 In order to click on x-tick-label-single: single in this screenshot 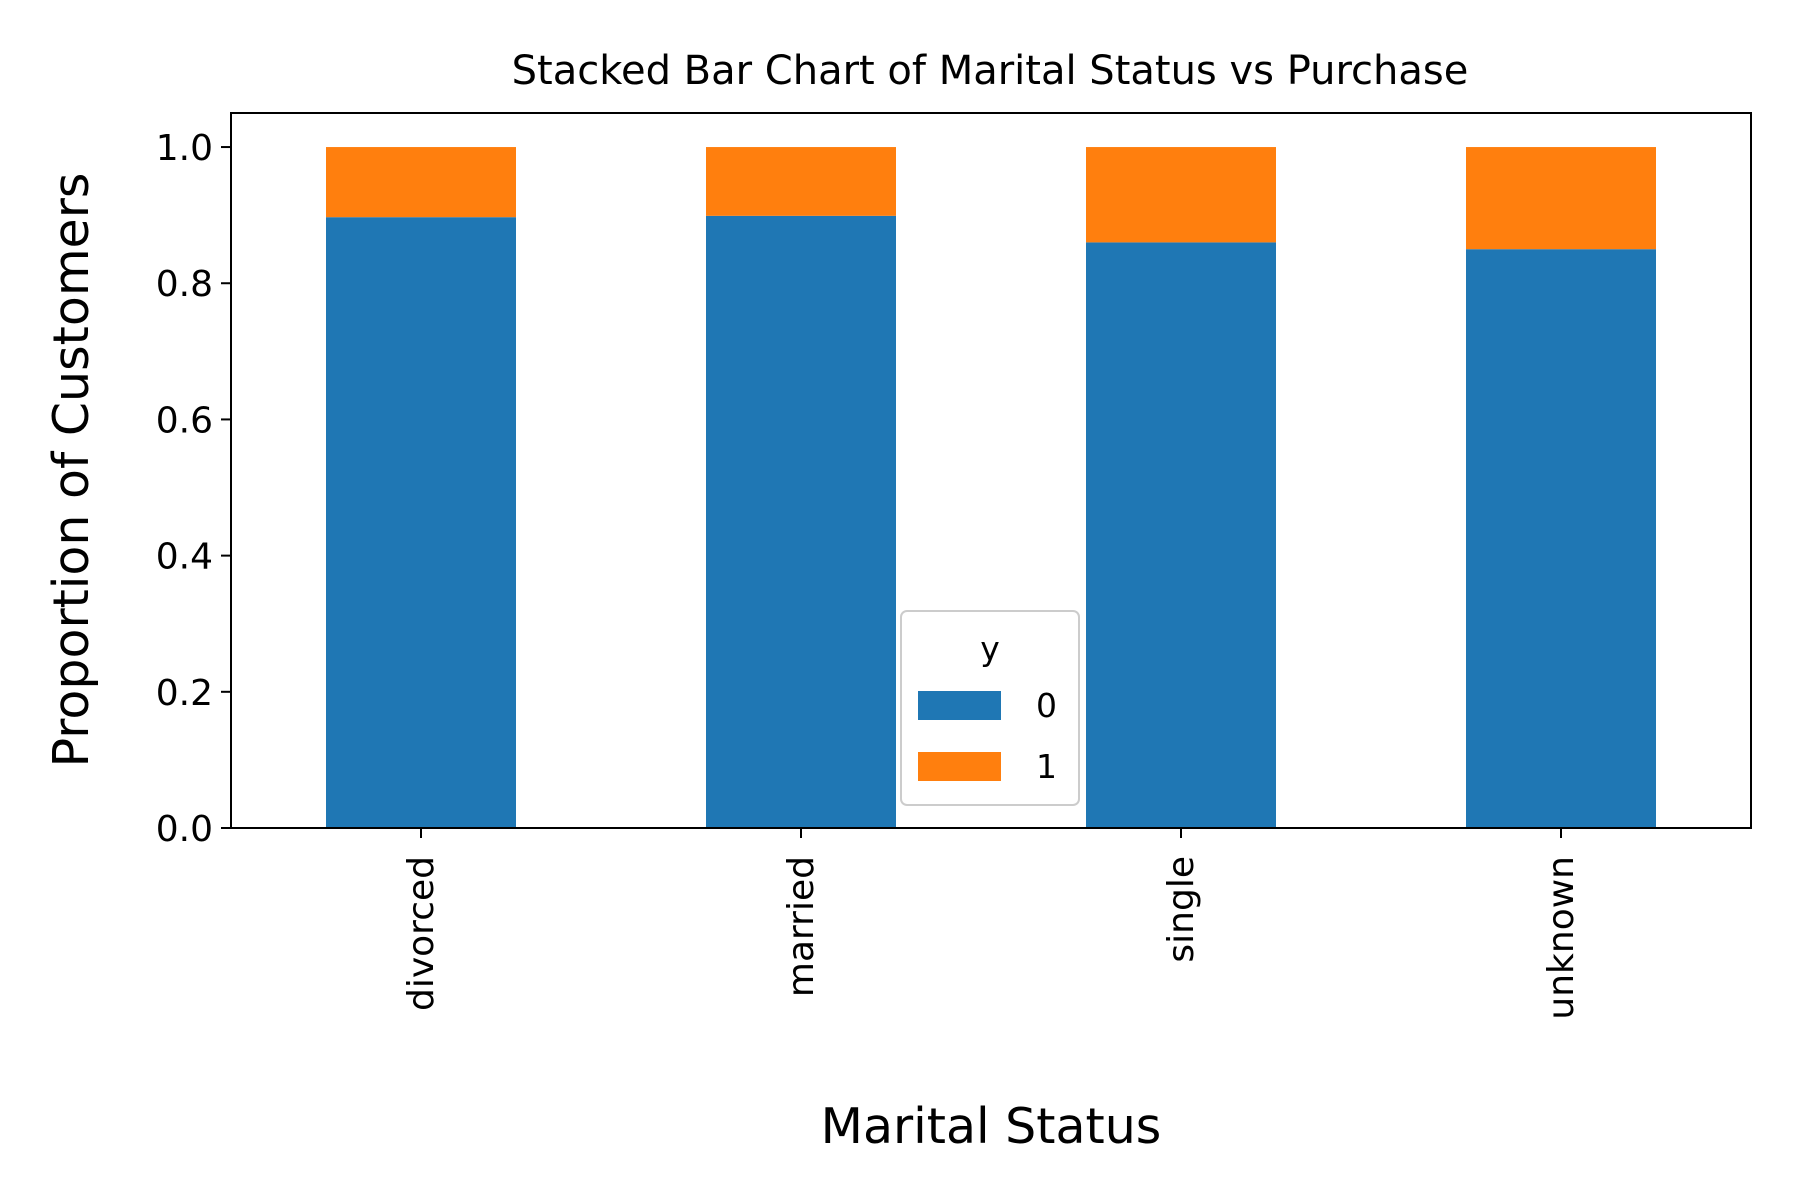, I will do `click(1181, 909)`.